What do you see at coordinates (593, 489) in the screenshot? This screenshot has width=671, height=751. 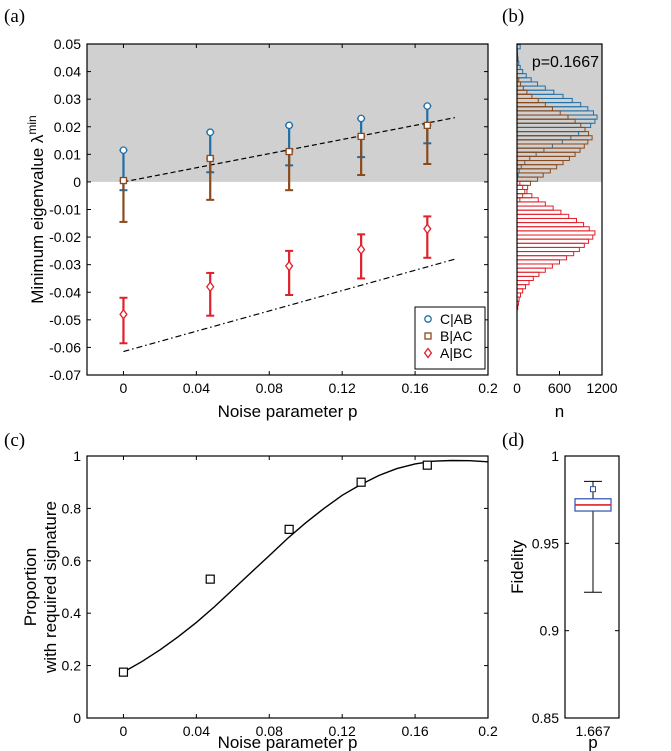 I see `box-outlier` at bounding box center [593, 489].